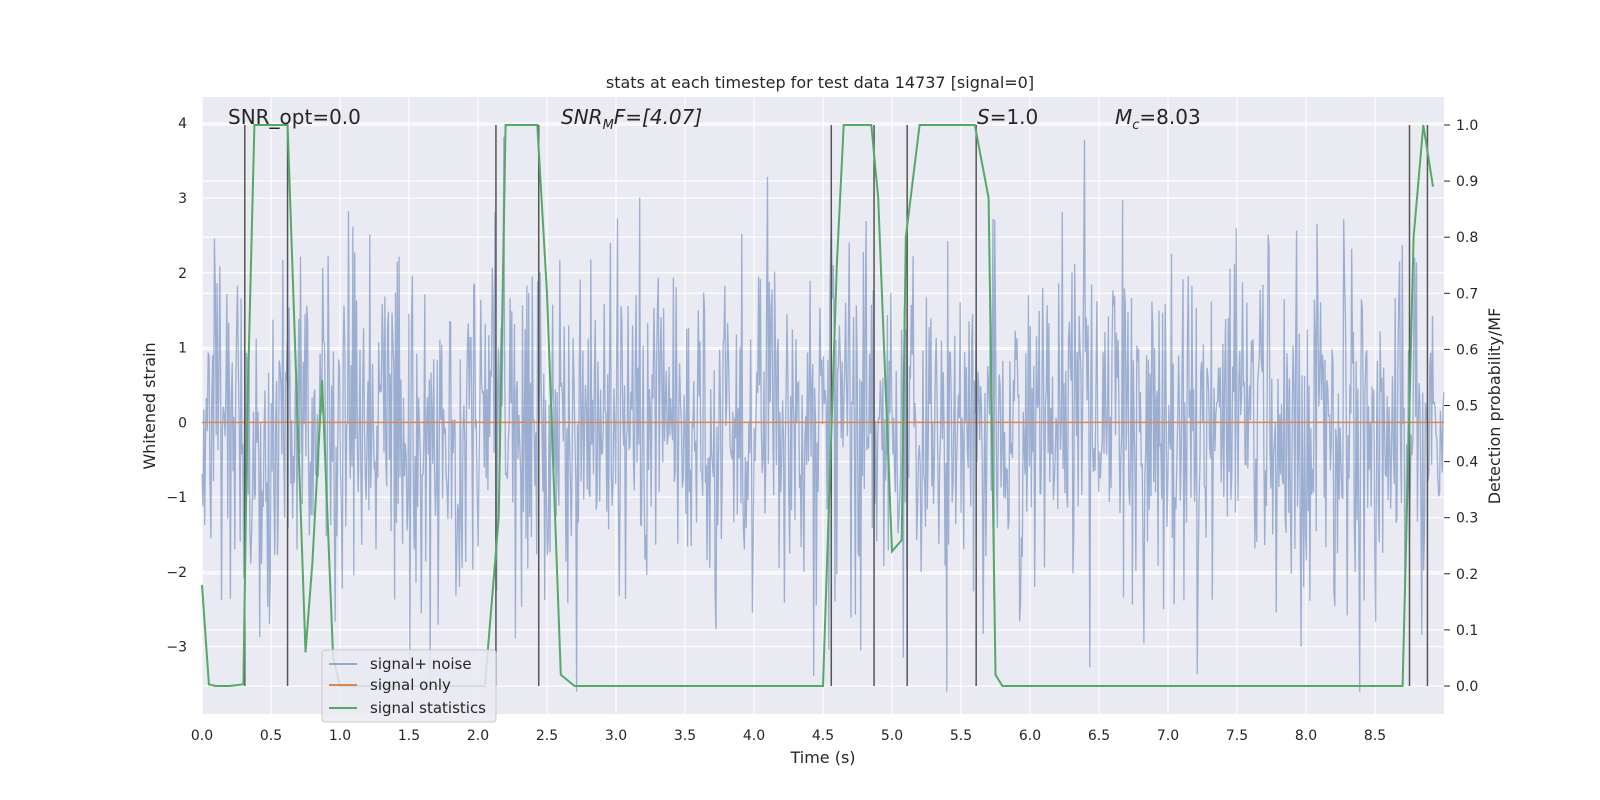  Describe the element at coordinates (1467, 631) in the screenshot. I see `y-right-tick-label-1: 0.1` at that location.